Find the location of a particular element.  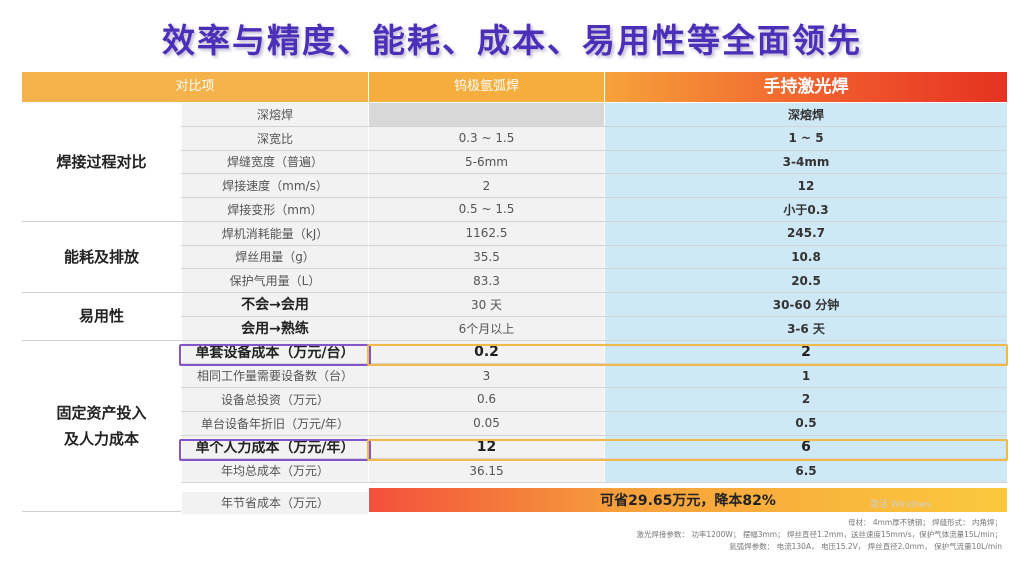

table-row: 保护气用量（L） 83.3 20.5 is located at coordinates (514, 281).